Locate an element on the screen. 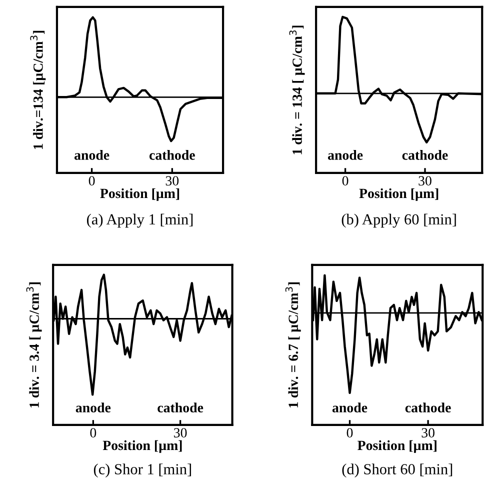 This screenshot has width=487, height=497. y-axis-title: 1 div. = 134 [ µC/cm$^{3}$] is located at coordinates (297, 90).